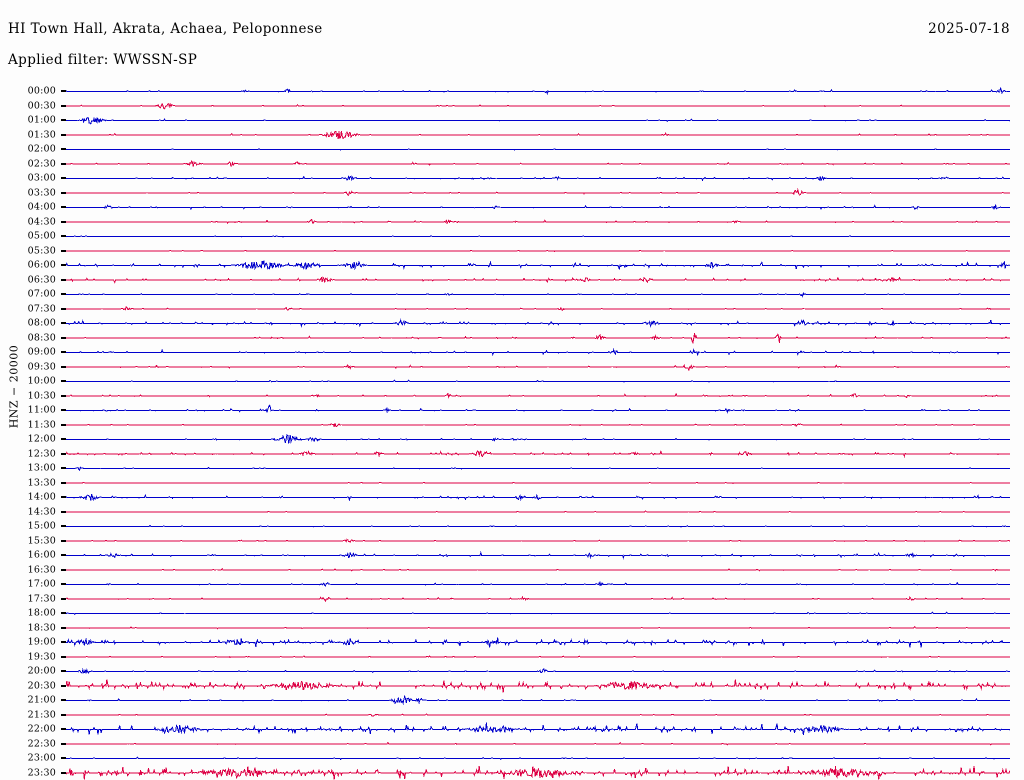 This screenshot has width=1024, height=780. I want to click on time-tick-label: 16:00, so click(41, 555).